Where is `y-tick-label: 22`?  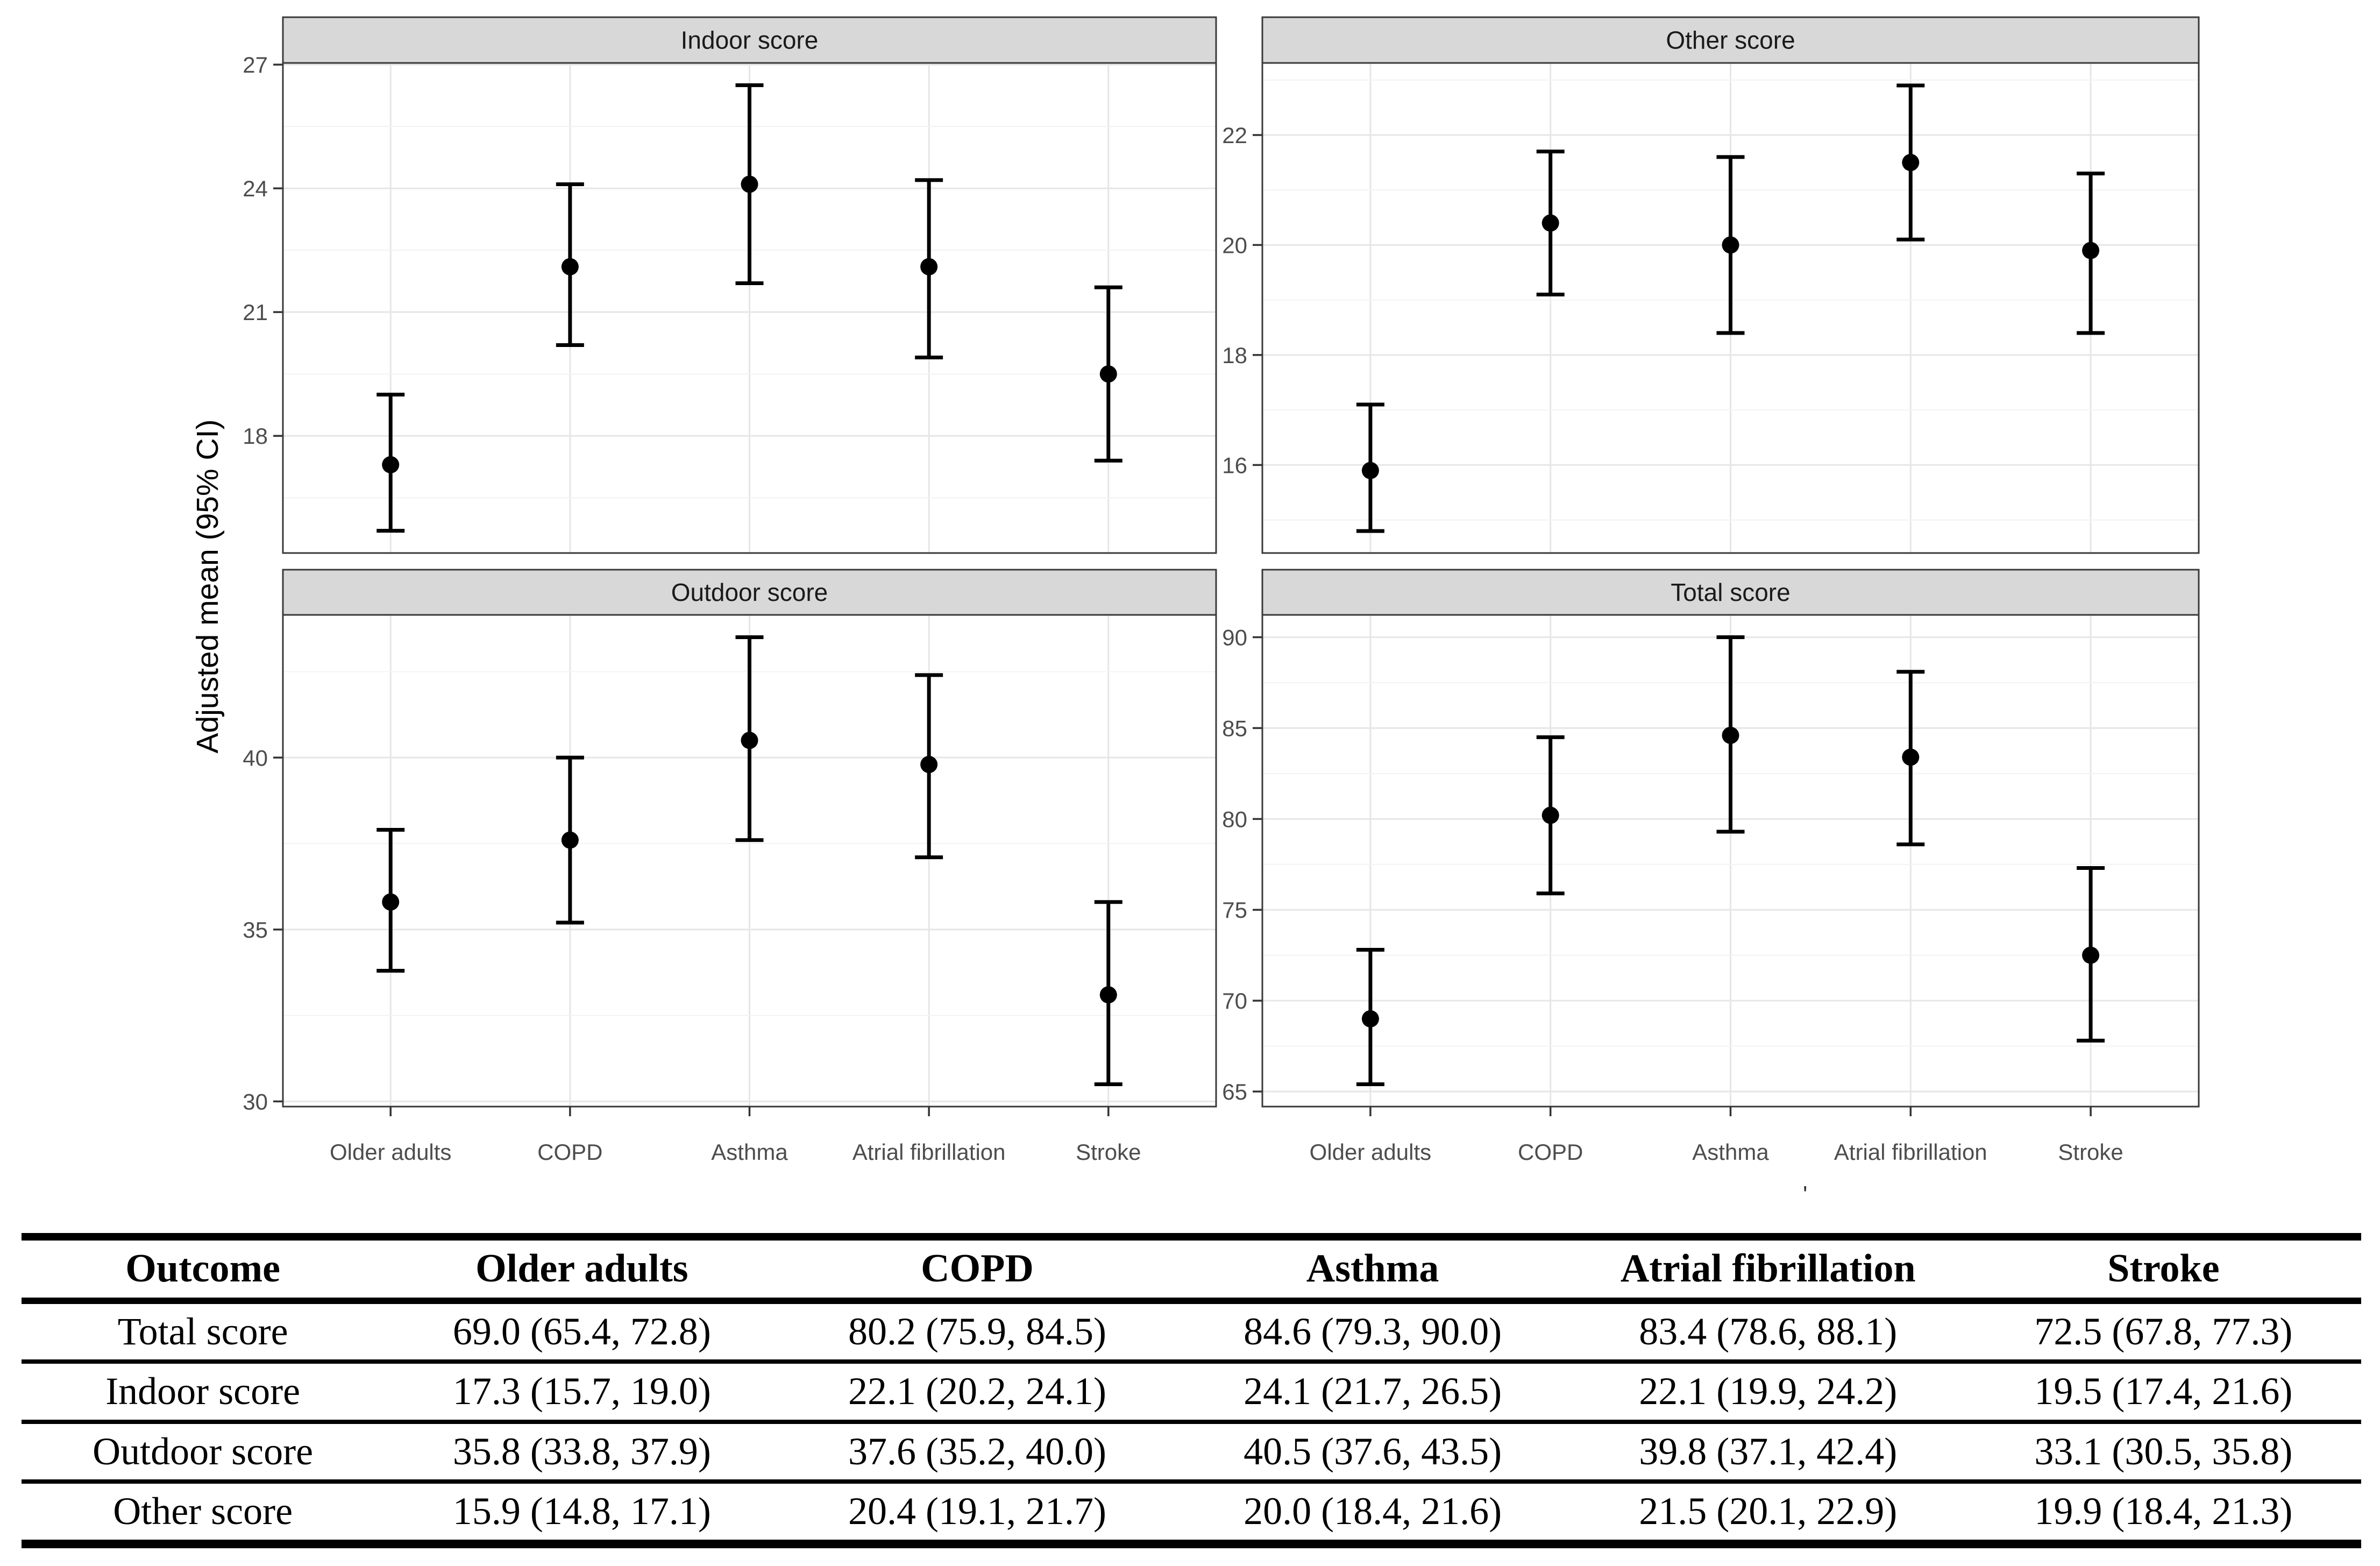
y-tick-label: 22 is located at coordinates (1234, 135).